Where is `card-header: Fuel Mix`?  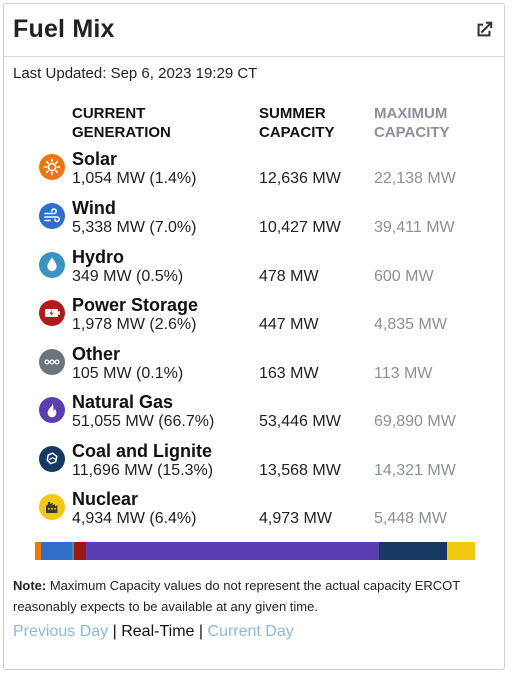 card-header: Fuel Mix is located at coordinates (254, 30).